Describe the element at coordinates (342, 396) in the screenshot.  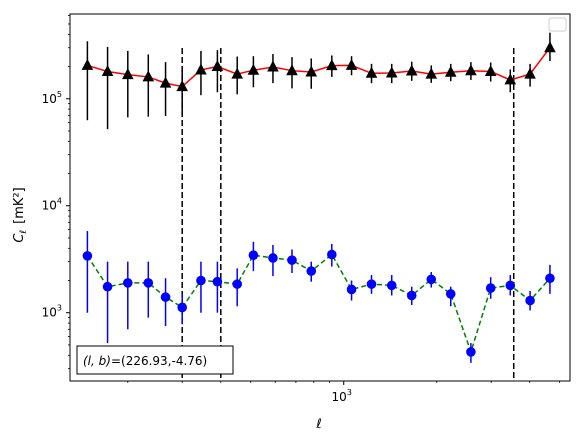
I see `x-tick-label-0: 103` at that location.